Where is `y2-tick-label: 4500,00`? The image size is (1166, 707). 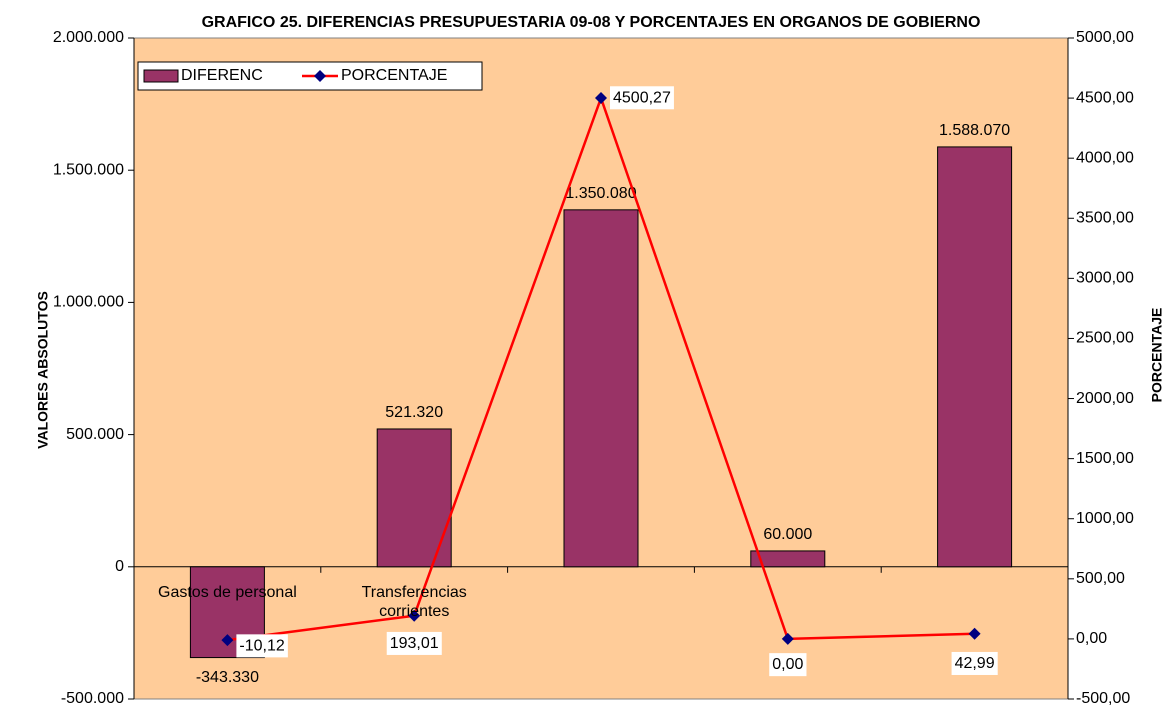
y2-tick-label: 4500,00 is located at coordinates (1105, 97).